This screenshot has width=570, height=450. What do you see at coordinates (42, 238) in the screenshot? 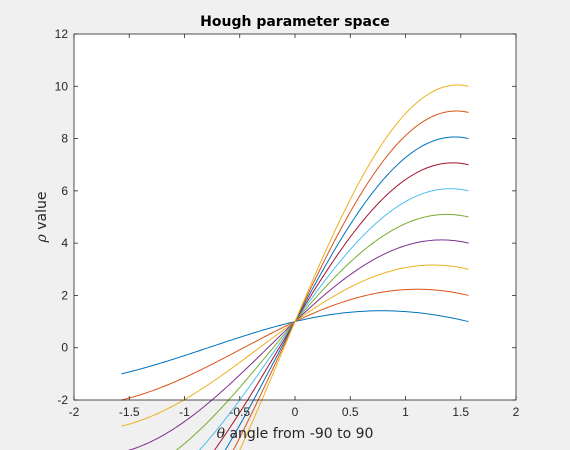
I see `y-axis-symbol: ρ` at bounding box center [42, 238].